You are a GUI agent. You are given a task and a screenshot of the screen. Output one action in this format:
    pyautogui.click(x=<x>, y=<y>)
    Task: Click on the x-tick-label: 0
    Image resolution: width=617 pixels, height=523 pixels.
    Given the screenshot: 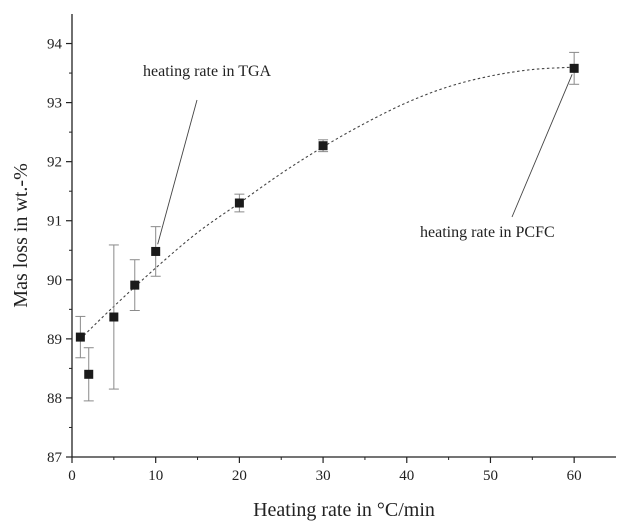 What is the action you would take?
    pyautogui.click(x=72, y=476)
    